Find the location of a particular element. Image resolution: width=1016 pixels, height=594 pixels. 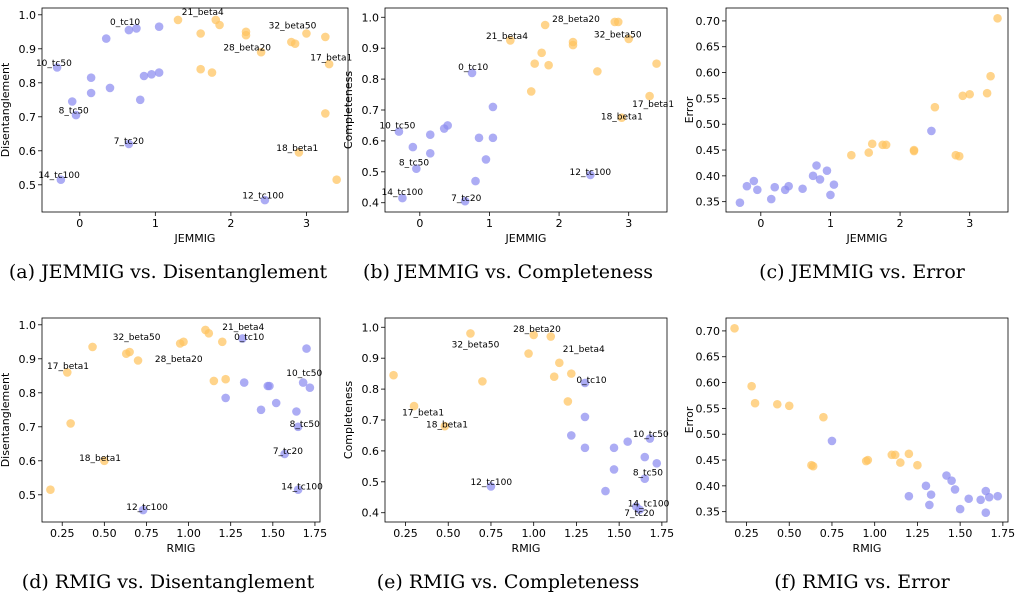

y-tick-label: 0.7 is located at coordinates (371, 420).